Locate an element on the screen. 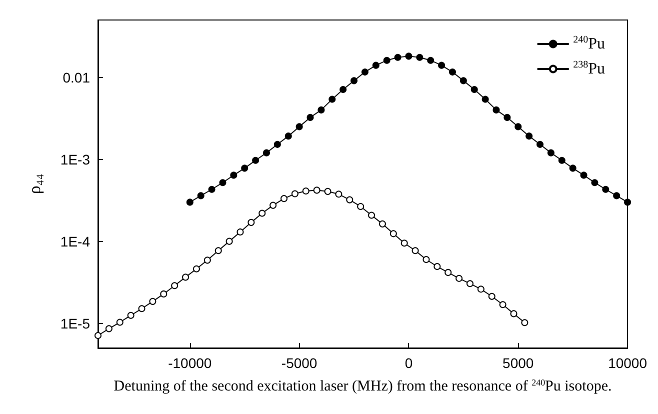 Image resolution: width=658 pixels, height=414 pixels. y-axis-title: ρ₄₄ is located at coordinates (34, 184).